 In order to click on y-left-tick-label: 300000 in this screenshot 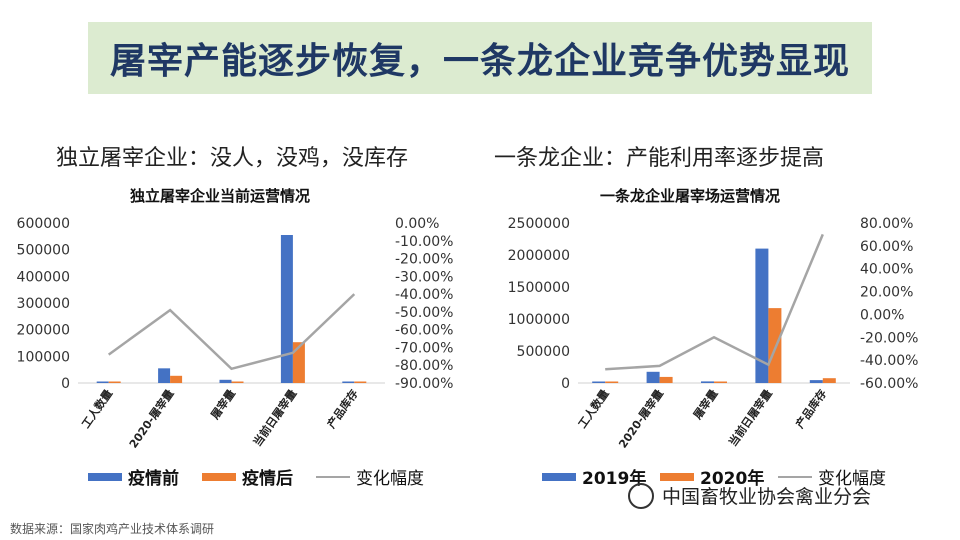, I will do `click(43, 304)`.